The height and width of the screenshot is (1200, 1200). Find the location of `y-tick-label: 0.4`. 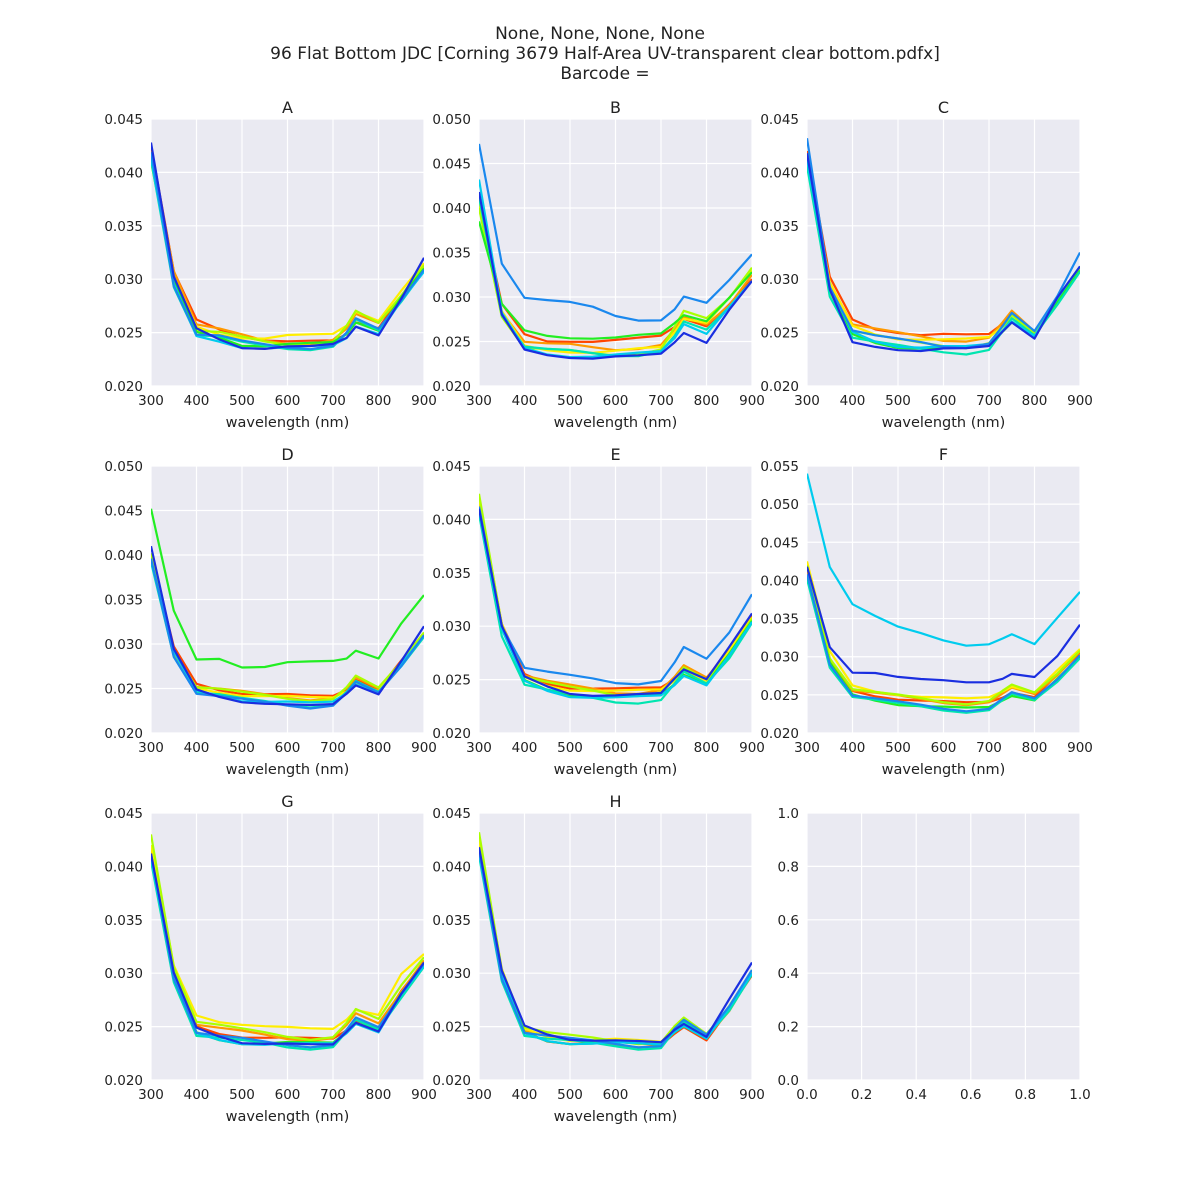

y-tick-label: 0.4 is located at coordinates (788, 974).